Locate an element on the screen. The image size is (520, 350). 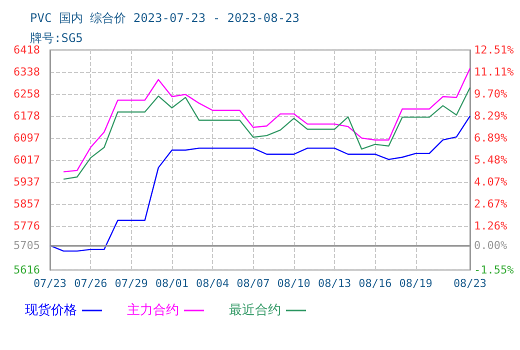
x-tick-label: 08/04 is located at coordinates (213, 283).